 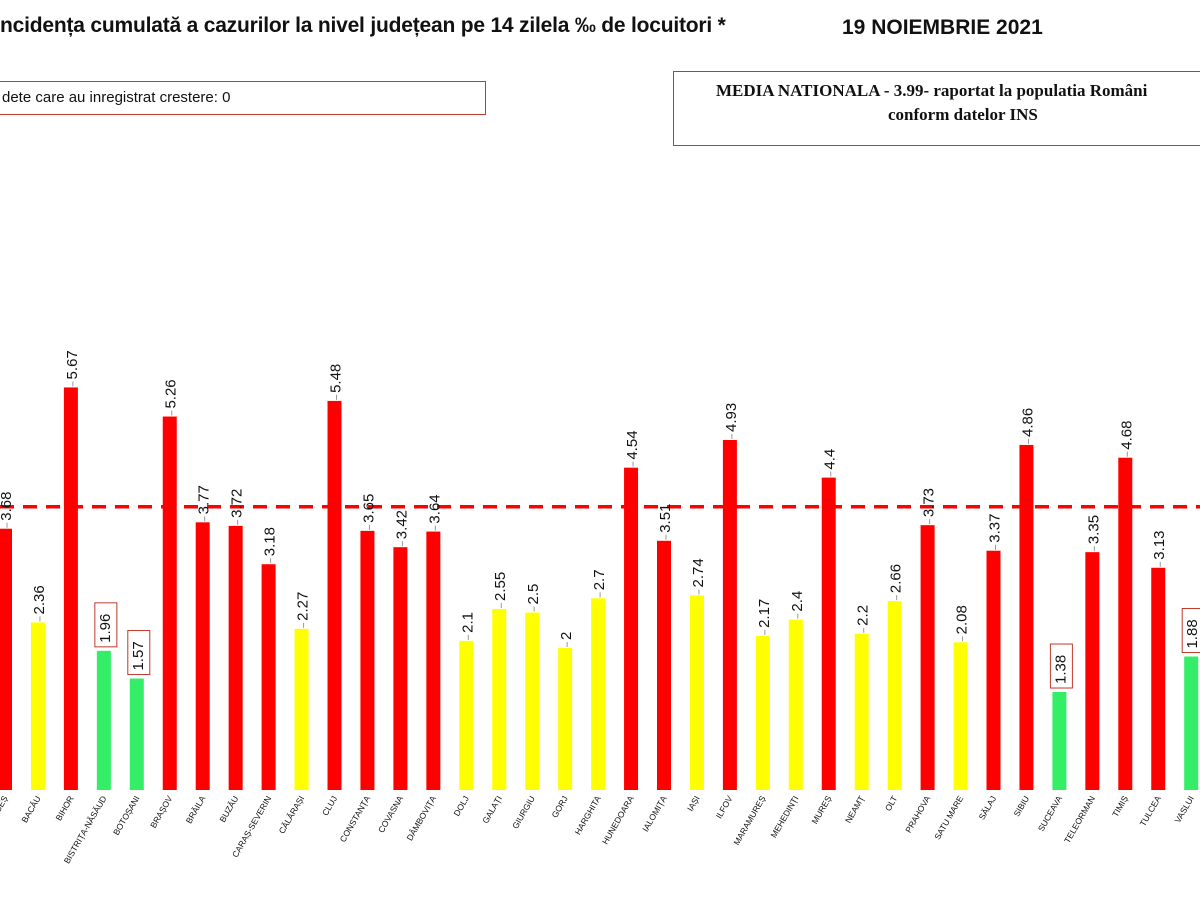 I want to click on tick-label-33: TELEORMAN, so click(x=1079, y=819).